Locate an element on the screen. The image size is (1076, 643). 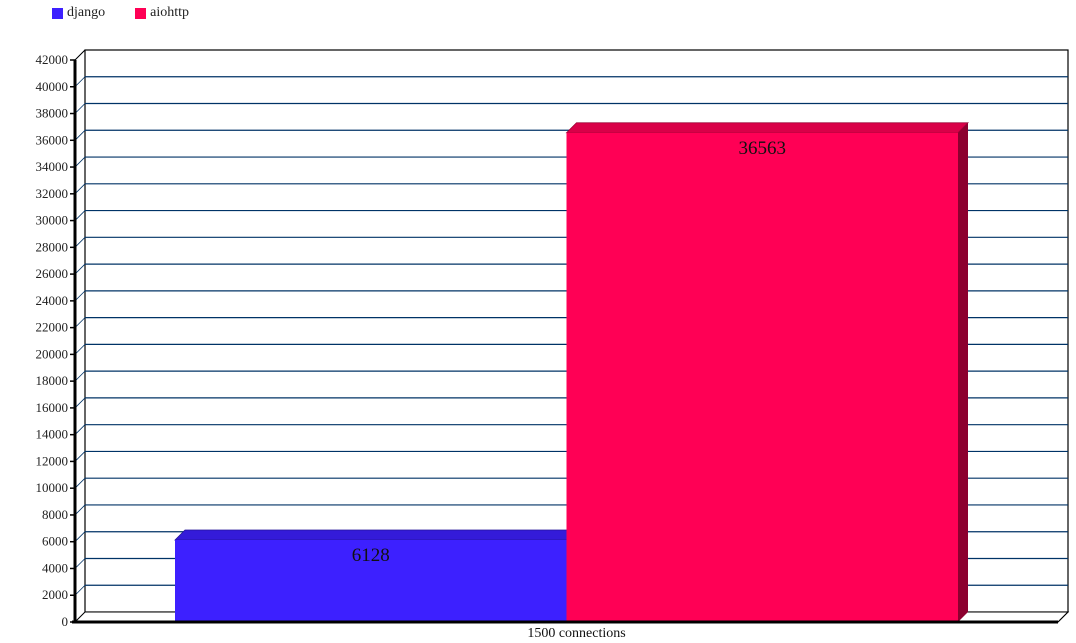
legend-label: django is located at coordinates (86, 12).